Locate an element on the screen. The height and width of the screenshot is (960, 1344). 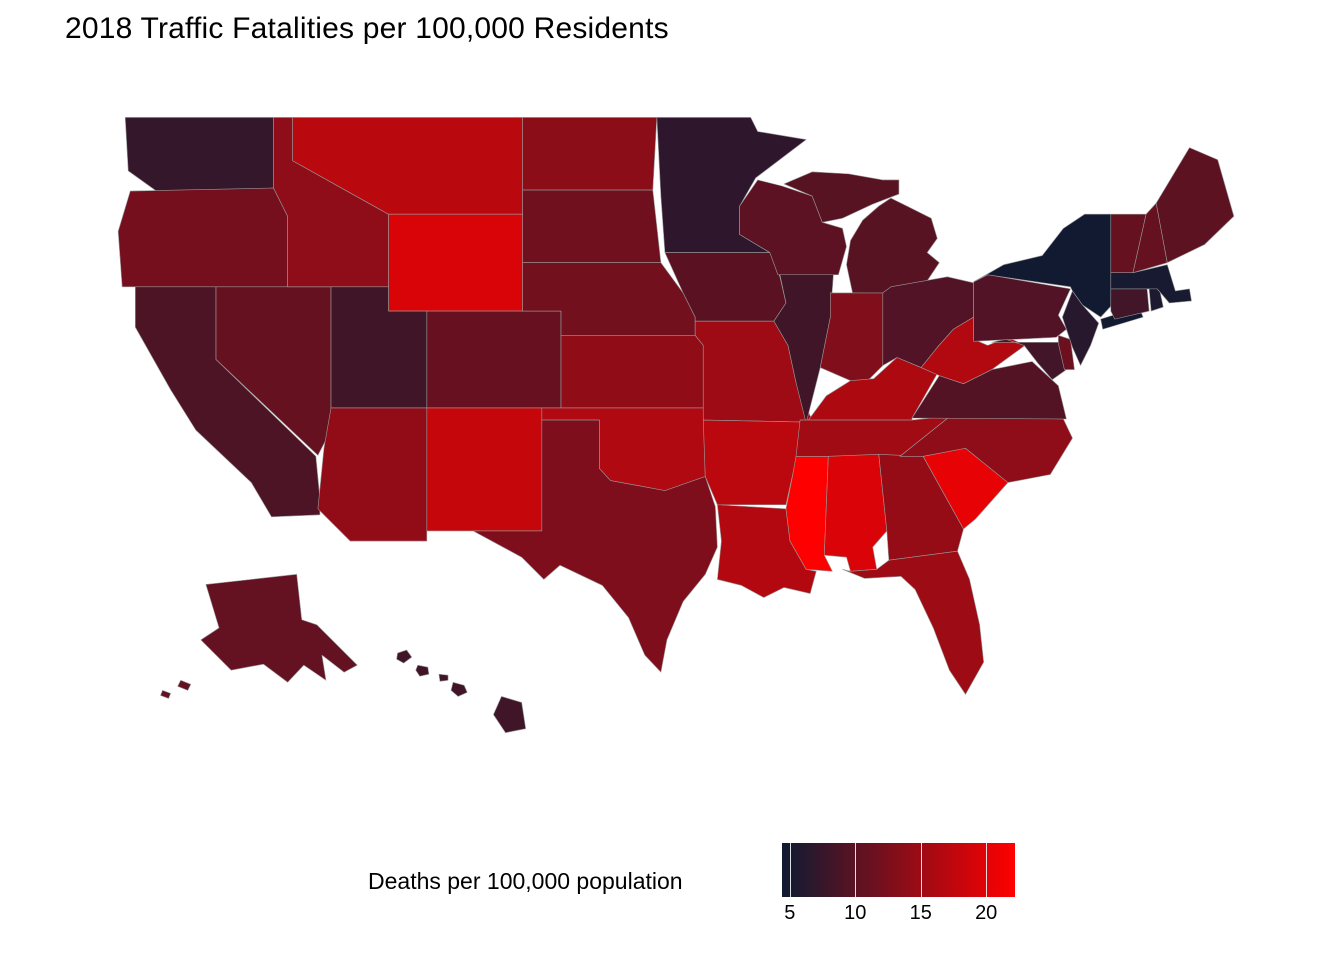
state-me is located at coordinates (1195, 205).